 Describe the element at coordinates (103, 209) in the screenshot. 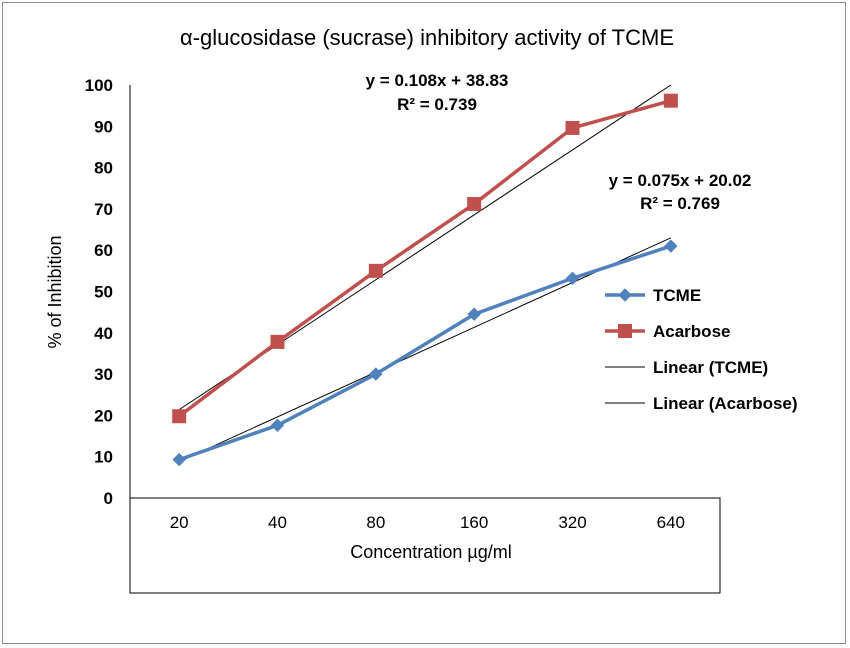

I see `y-tick-label: 70` at that location.